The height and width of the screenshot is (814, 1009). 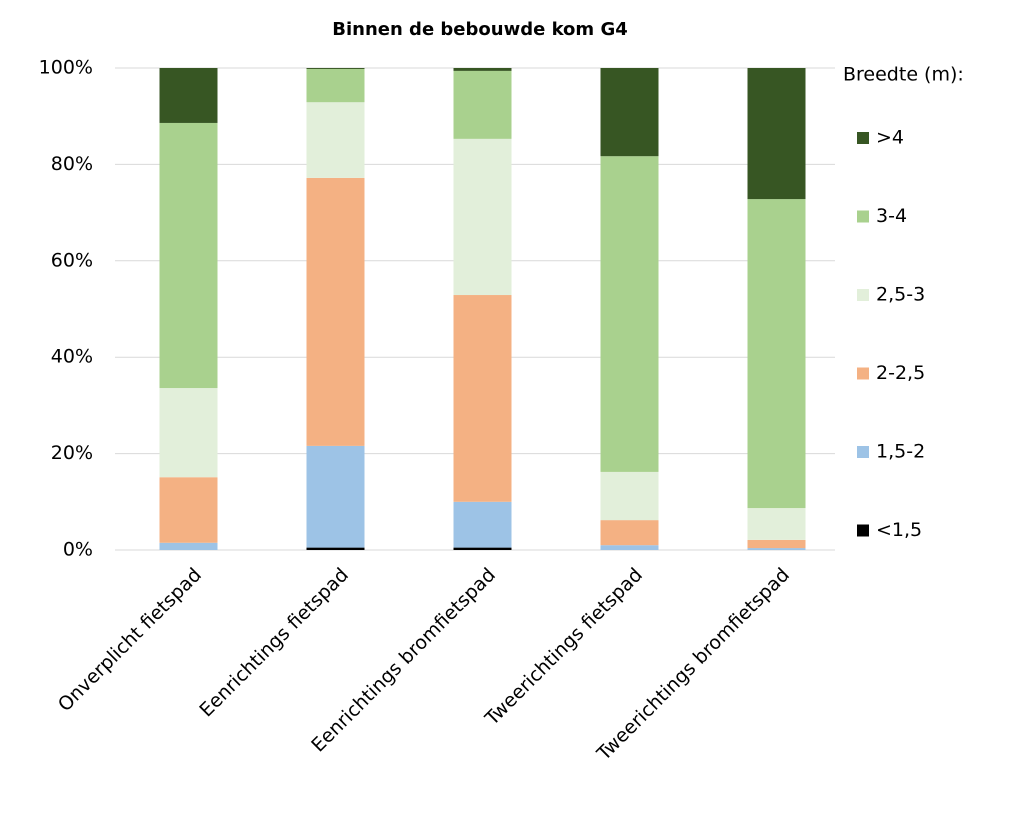 What do you see at coordinates (130, 640) in the screenshot?
I see `x-tick-label: Onverplicht fietspad` at bounding box center [130, 640].